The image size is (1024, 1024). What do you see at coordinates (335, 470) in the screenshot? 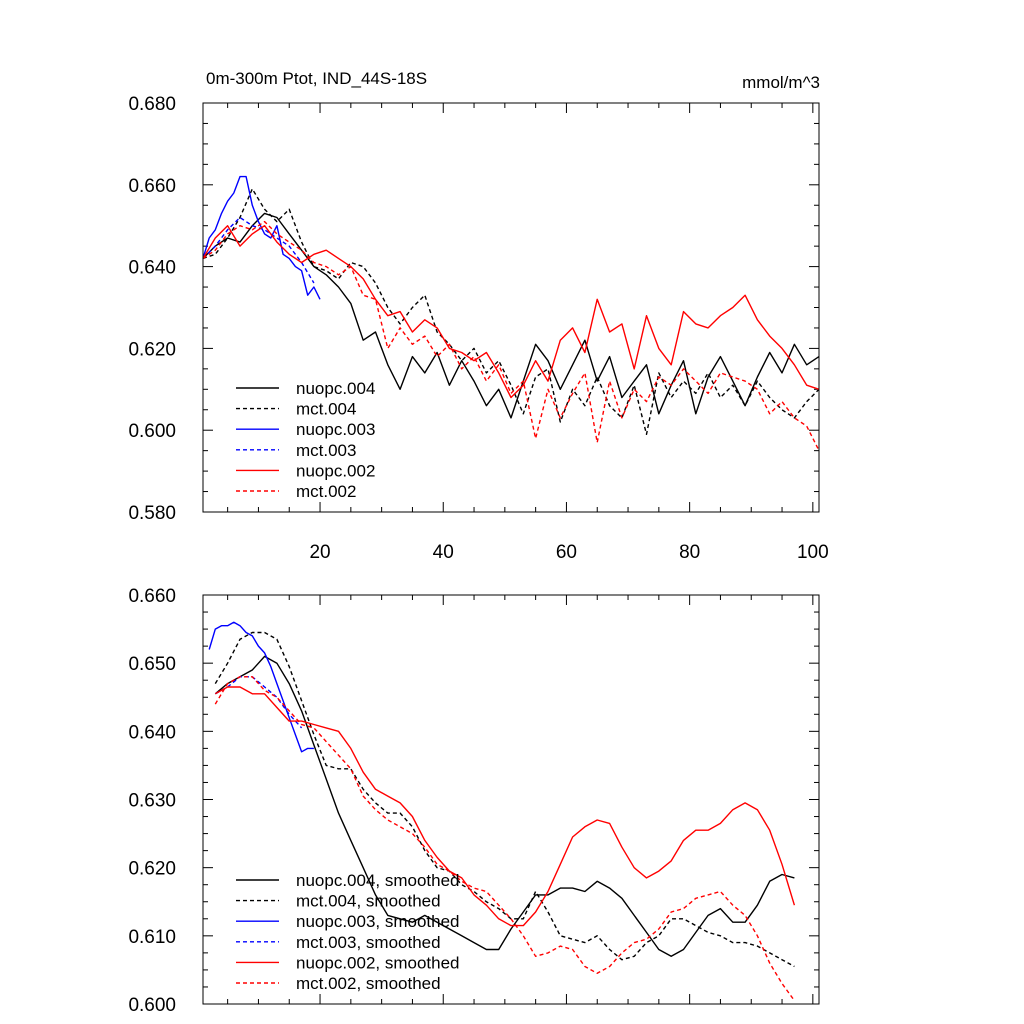
I see `top-legend-label: nuopc.002` at bounding box center [335, 470].